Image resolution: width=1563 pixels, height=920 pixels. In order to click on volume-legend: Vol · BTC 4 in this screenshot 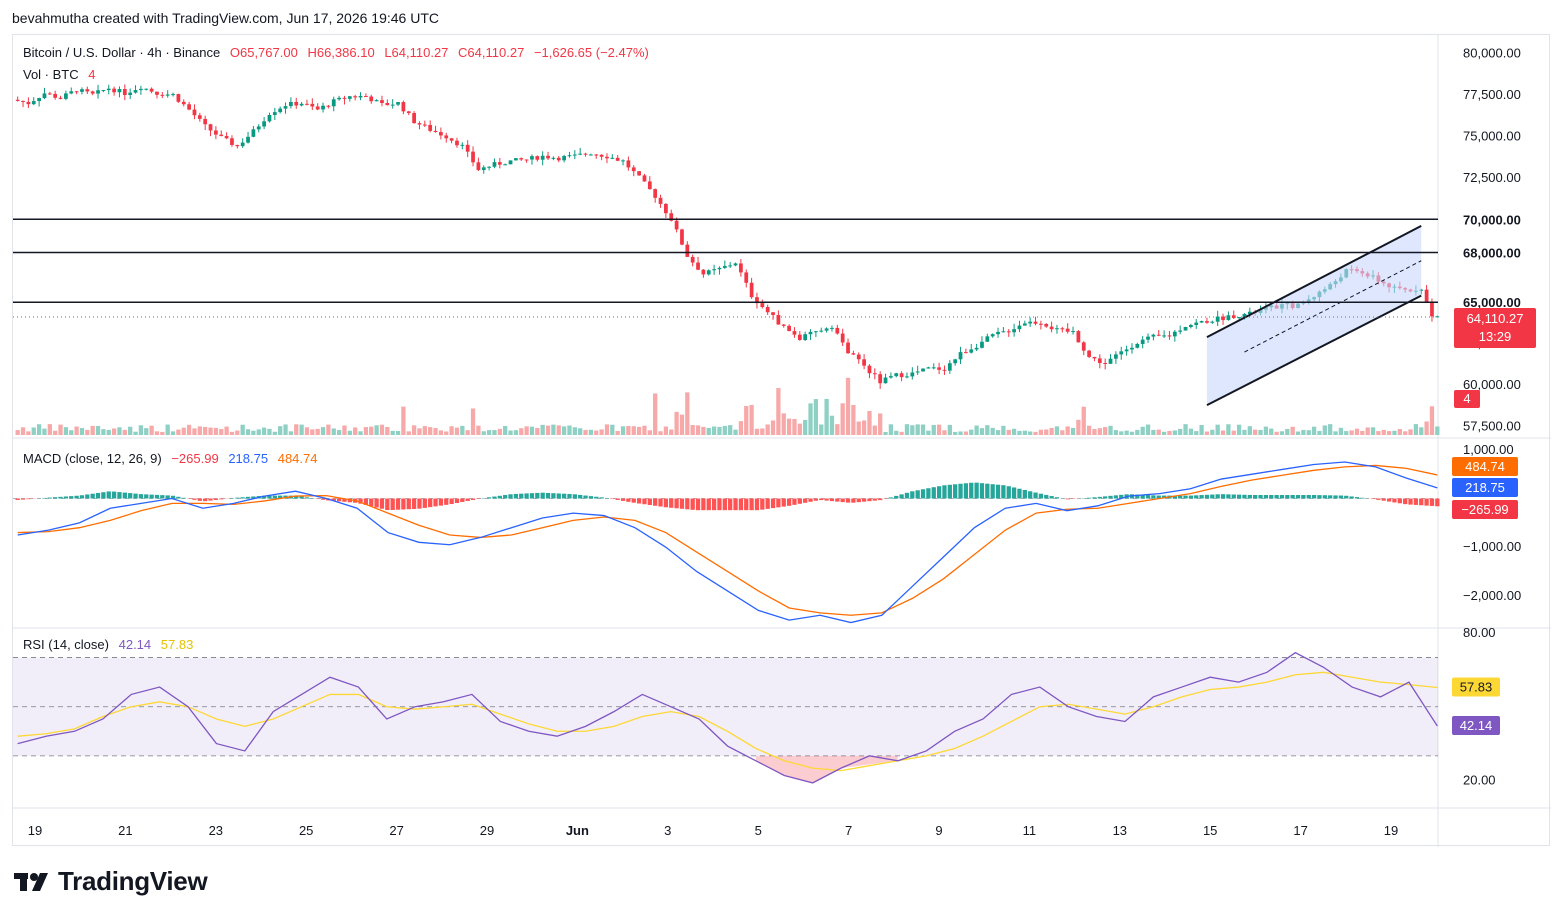, I will do `click(62, 74)`.